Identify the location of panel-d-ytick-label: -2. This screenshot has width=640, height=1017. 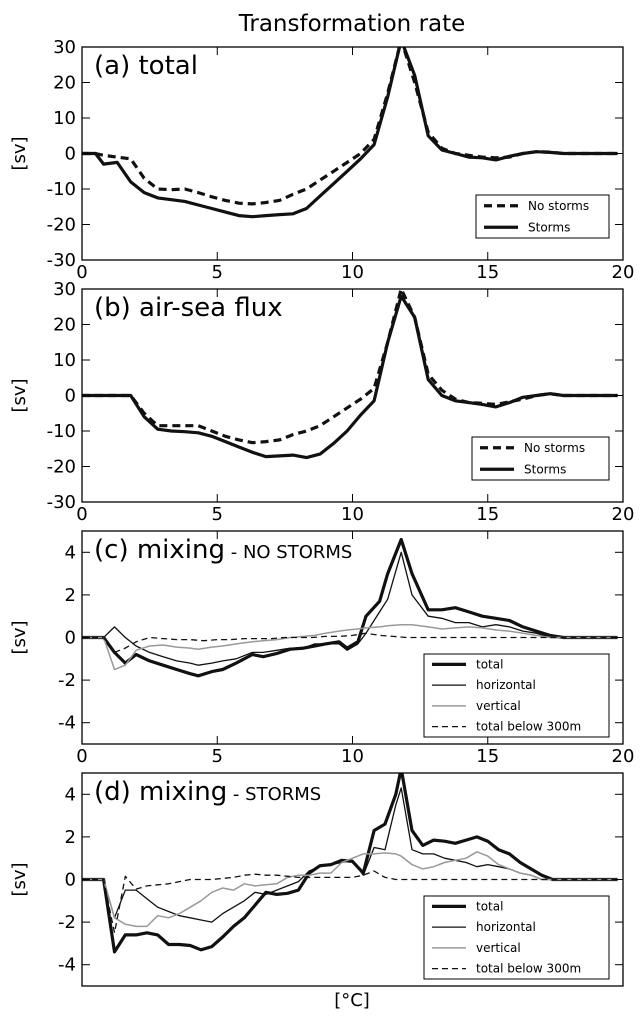
(67, 922).